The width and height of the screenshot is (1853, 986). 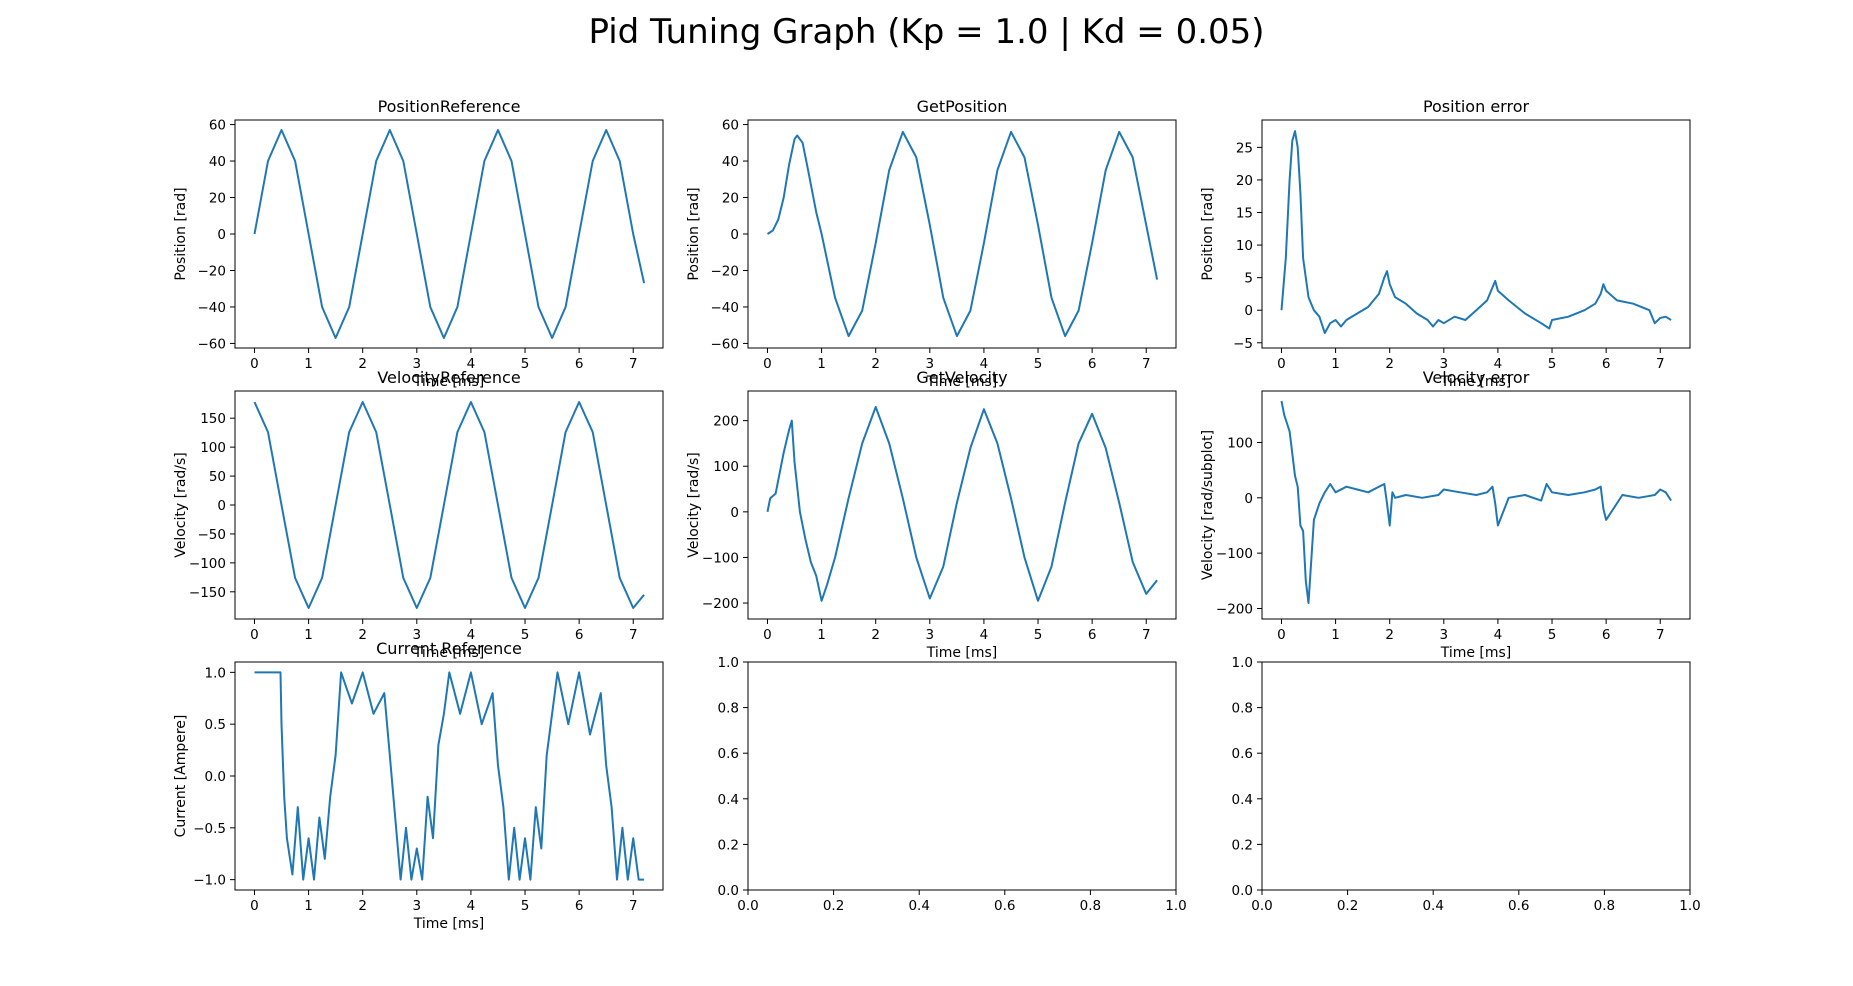 I want to click on x-tick-label: 0.8, so click(x=1604, y=906).